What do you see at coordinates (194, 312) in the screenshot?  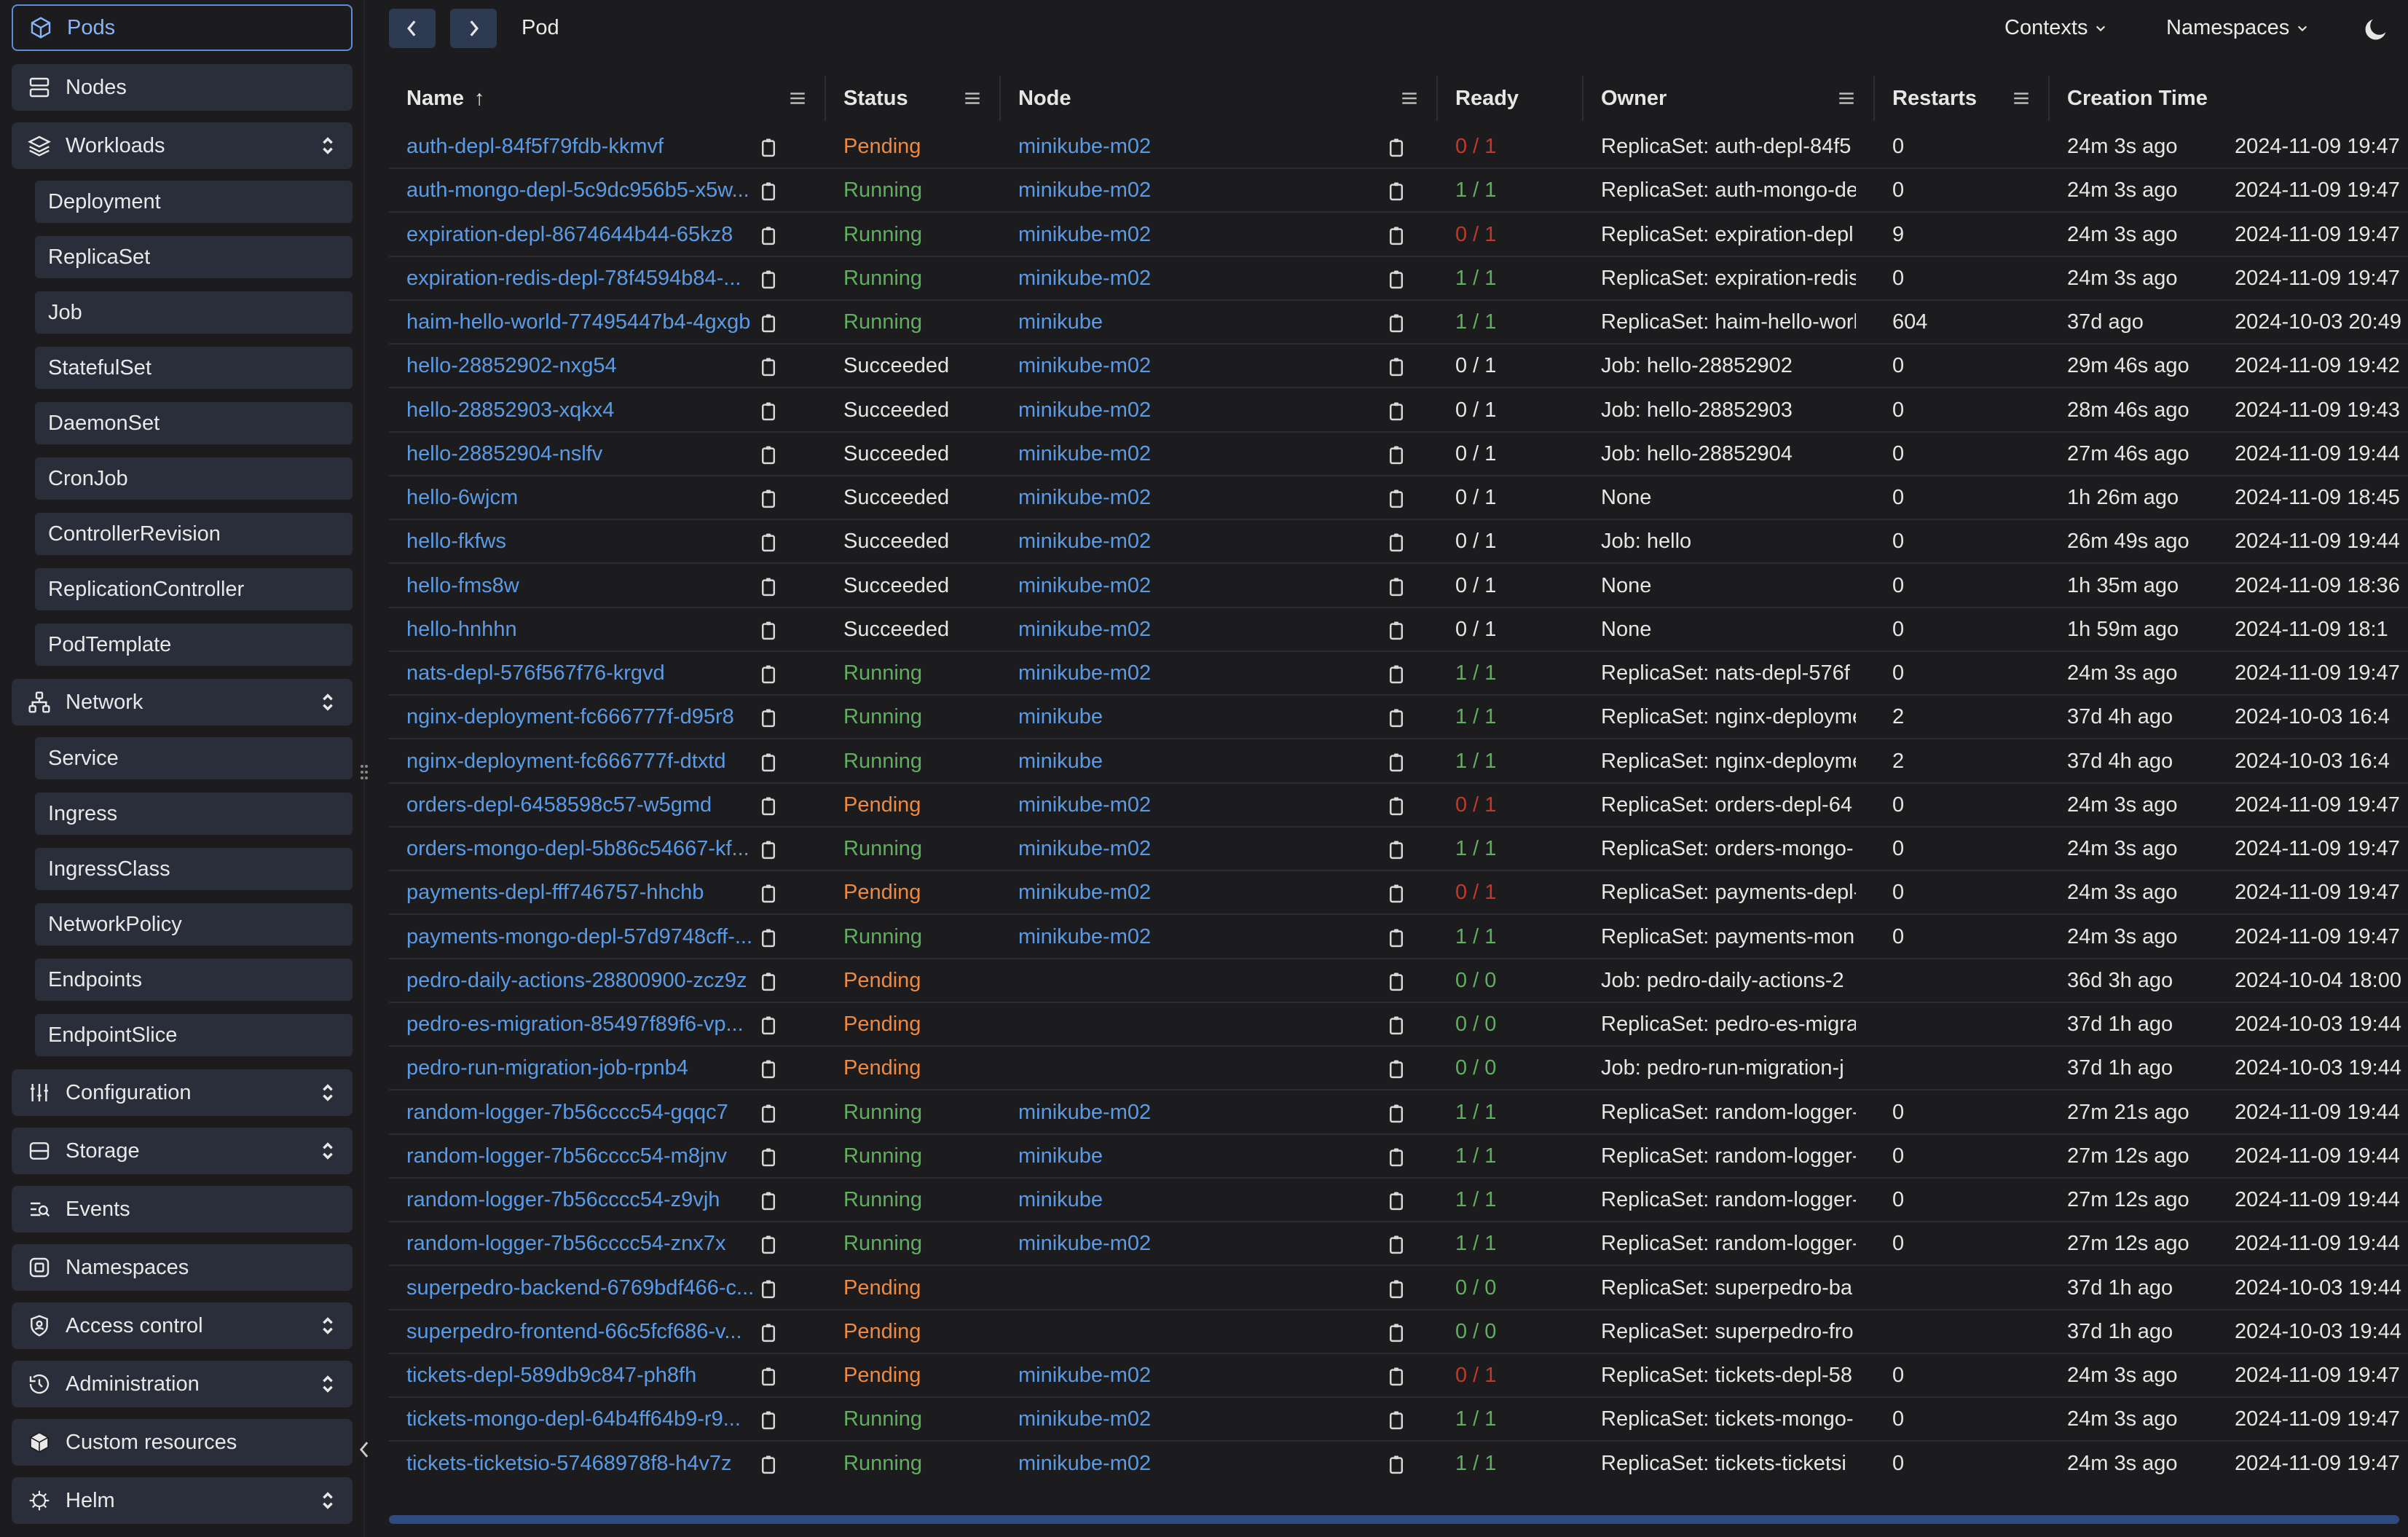 I see `sidebar-subitem-job: Job` at bounding box center [194, 312].